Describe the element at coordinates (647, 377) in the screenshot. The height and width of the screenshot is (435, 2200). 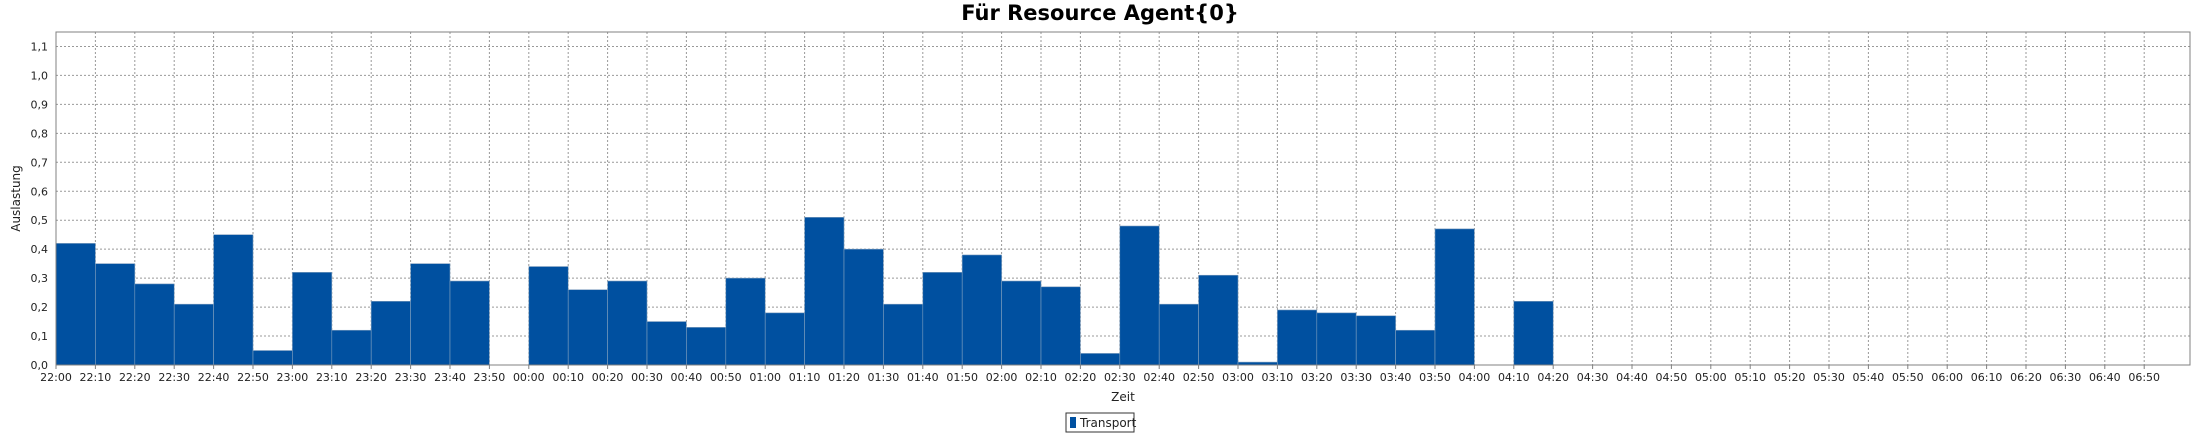
I see `x-tick-label: 00:30` at that location.